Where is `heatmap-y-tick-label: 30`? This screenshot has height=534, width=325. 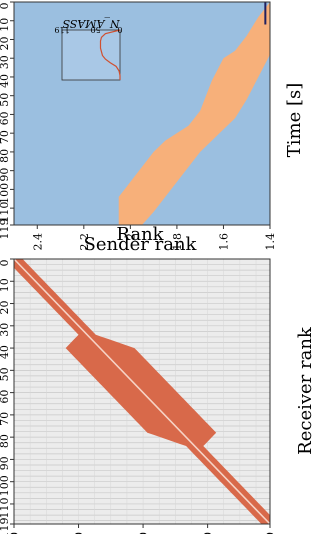 heatmap-y-tick-label: 30 is located at coordinates (5, 330).